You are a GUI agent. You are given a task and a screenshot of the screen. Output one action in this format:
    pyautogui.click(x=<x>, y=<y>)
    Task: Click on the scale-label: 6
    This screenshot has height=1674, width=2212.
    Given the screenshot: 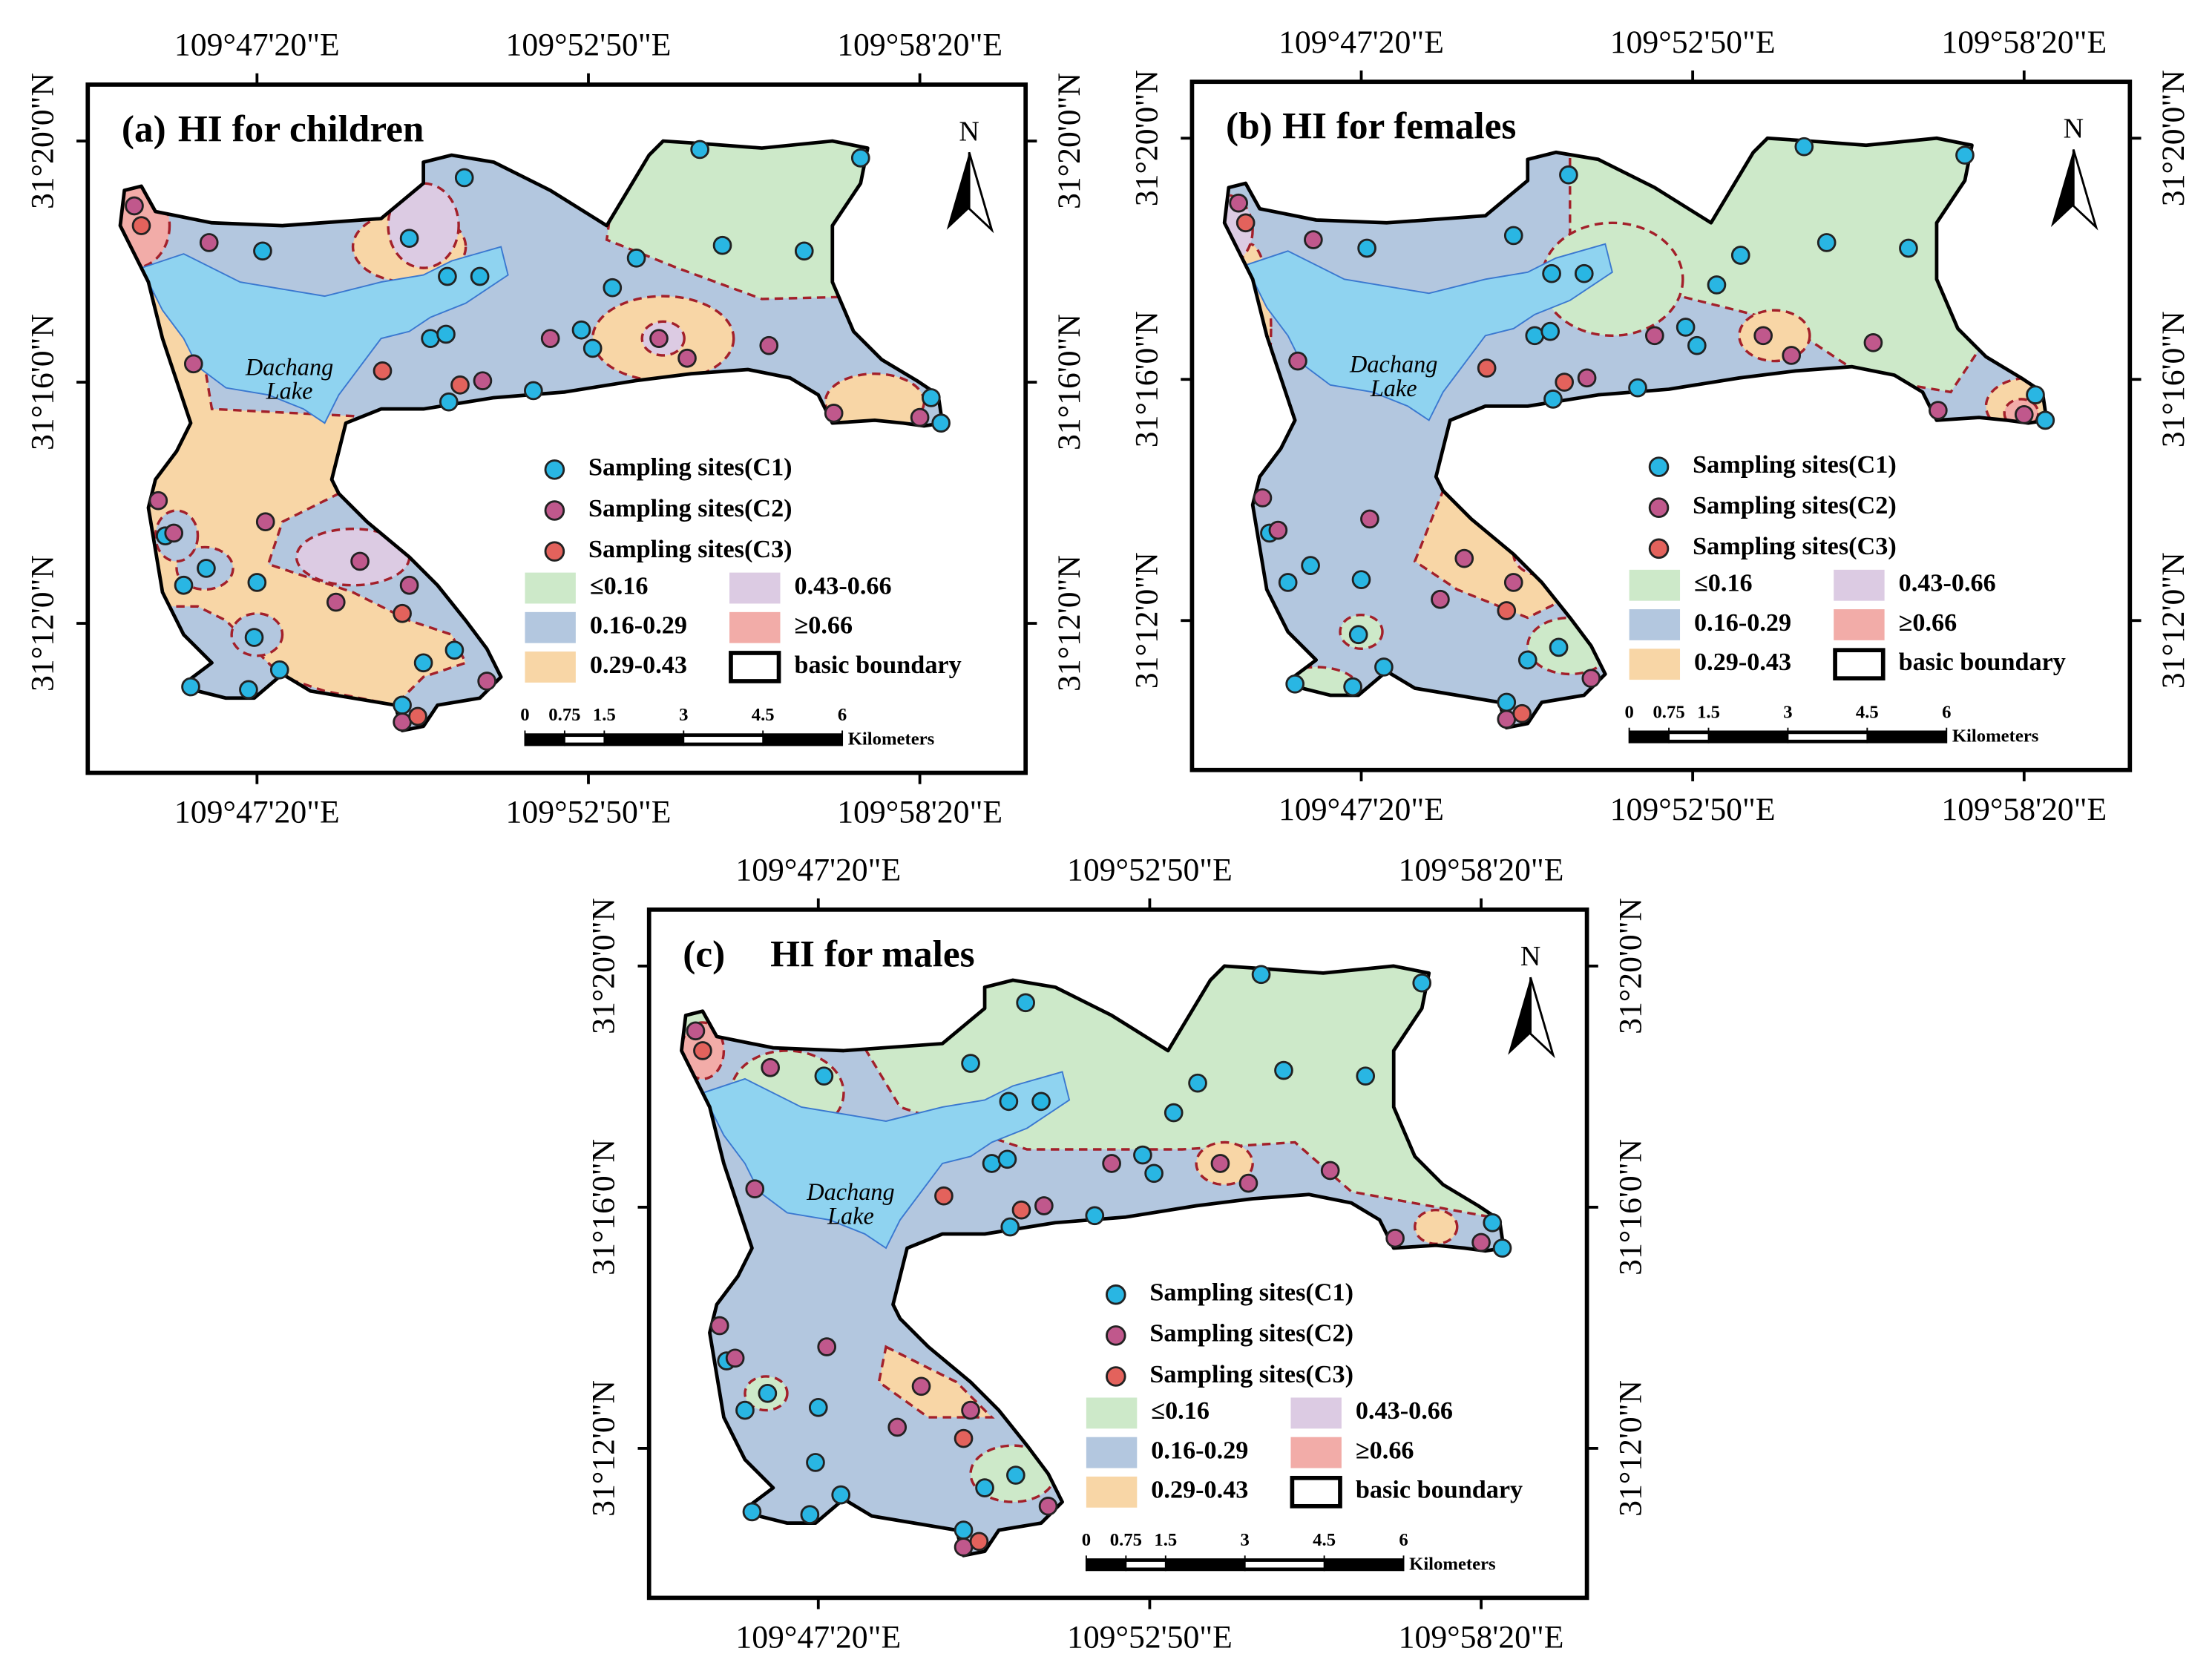 What is the action you would take?
    pyautogui.click(x=842, y=715)
    